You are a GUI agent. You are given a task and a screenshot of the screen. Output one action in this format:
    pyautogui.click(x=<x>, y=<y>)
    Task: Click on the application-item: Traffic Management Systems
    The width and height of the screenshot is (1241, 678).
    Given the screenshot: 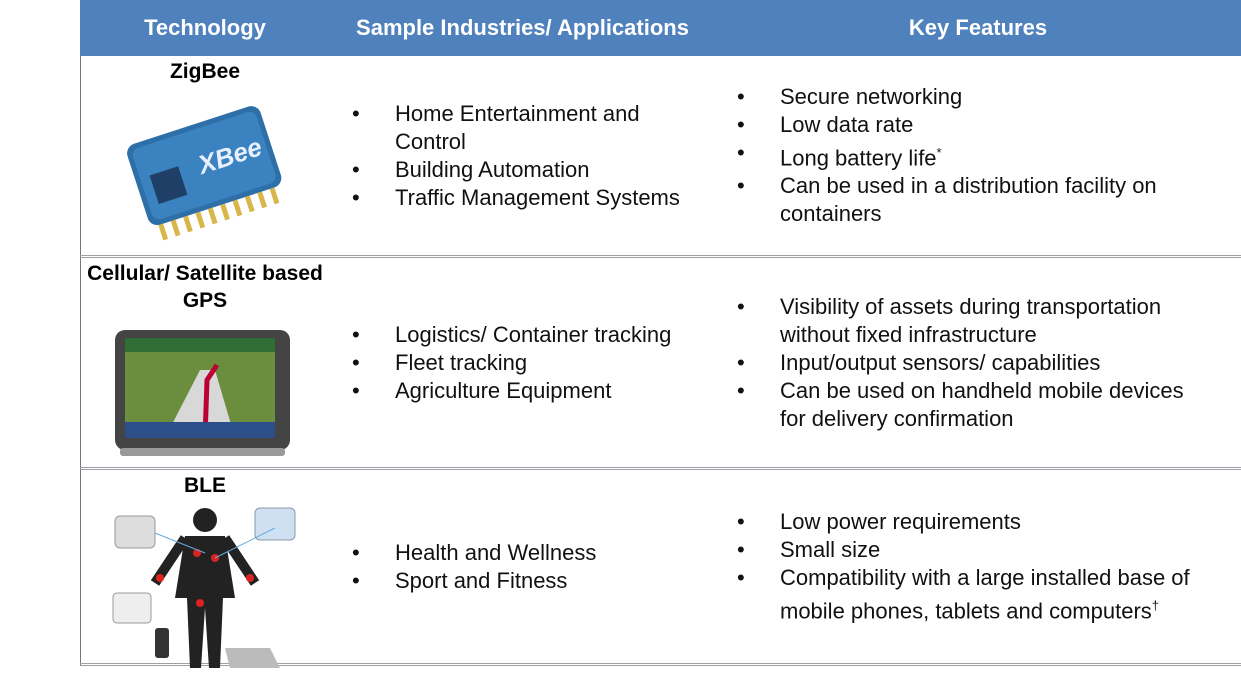 What is the action you would take?
    pyautogui.click(x=530, y=198)
    